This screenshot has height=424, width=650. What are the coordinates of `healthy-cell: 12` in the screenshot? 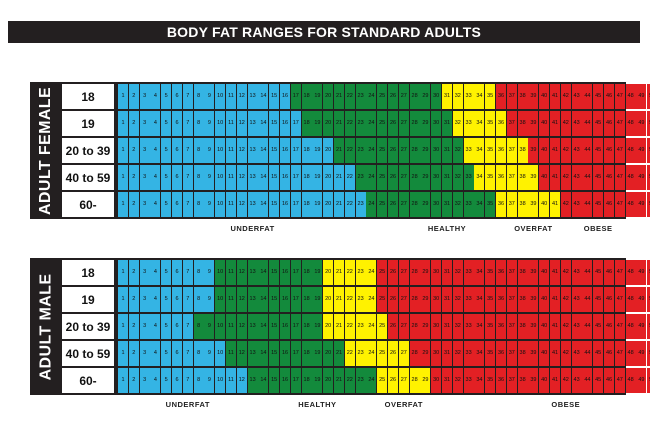 It's located at (241, 326).